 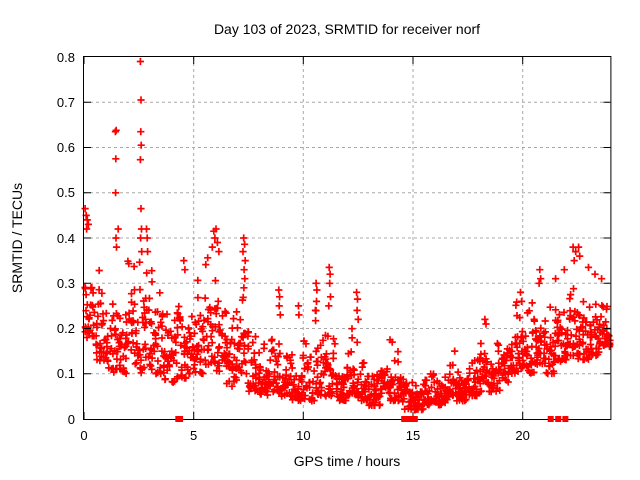 I want to click on x-tick-label: 15, so click(x=413, y=435).